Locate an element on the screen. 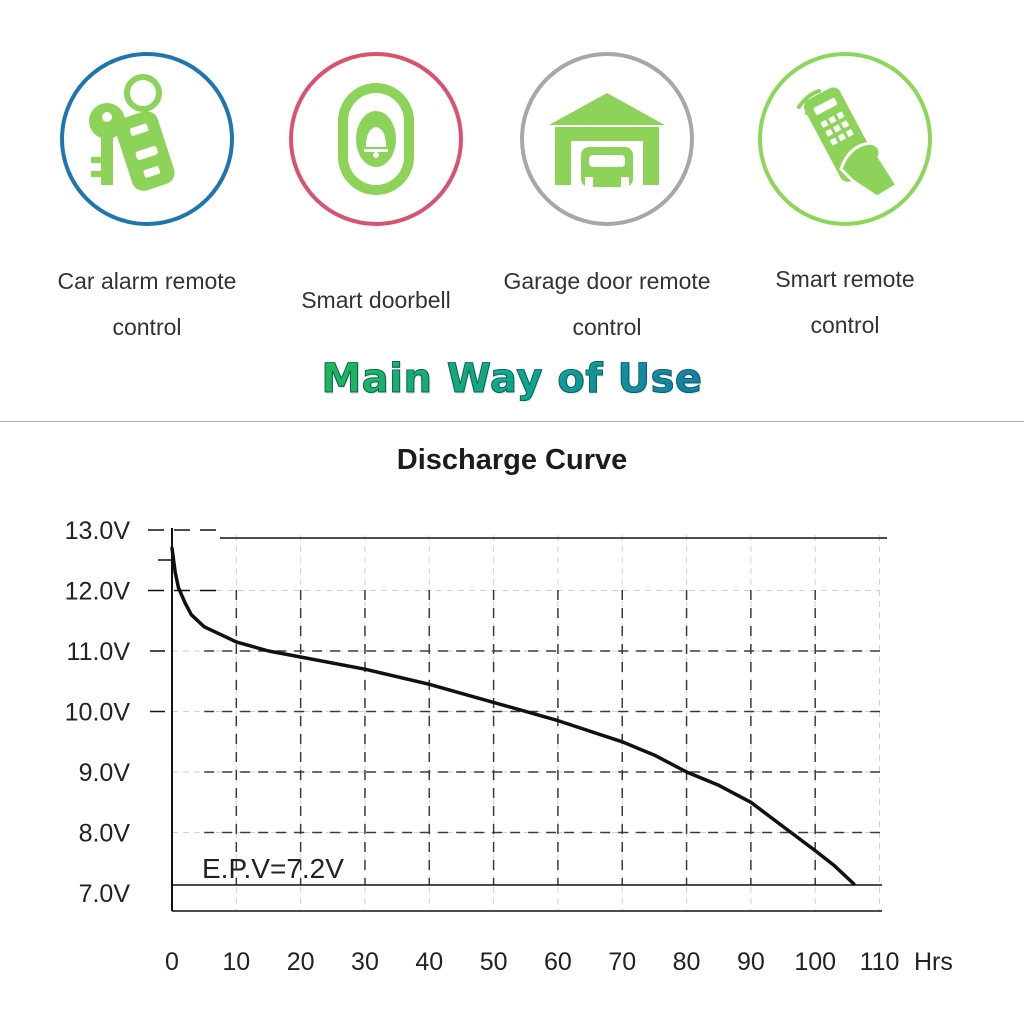  x-tick-label: 80 is located at coordinates (687, 962).